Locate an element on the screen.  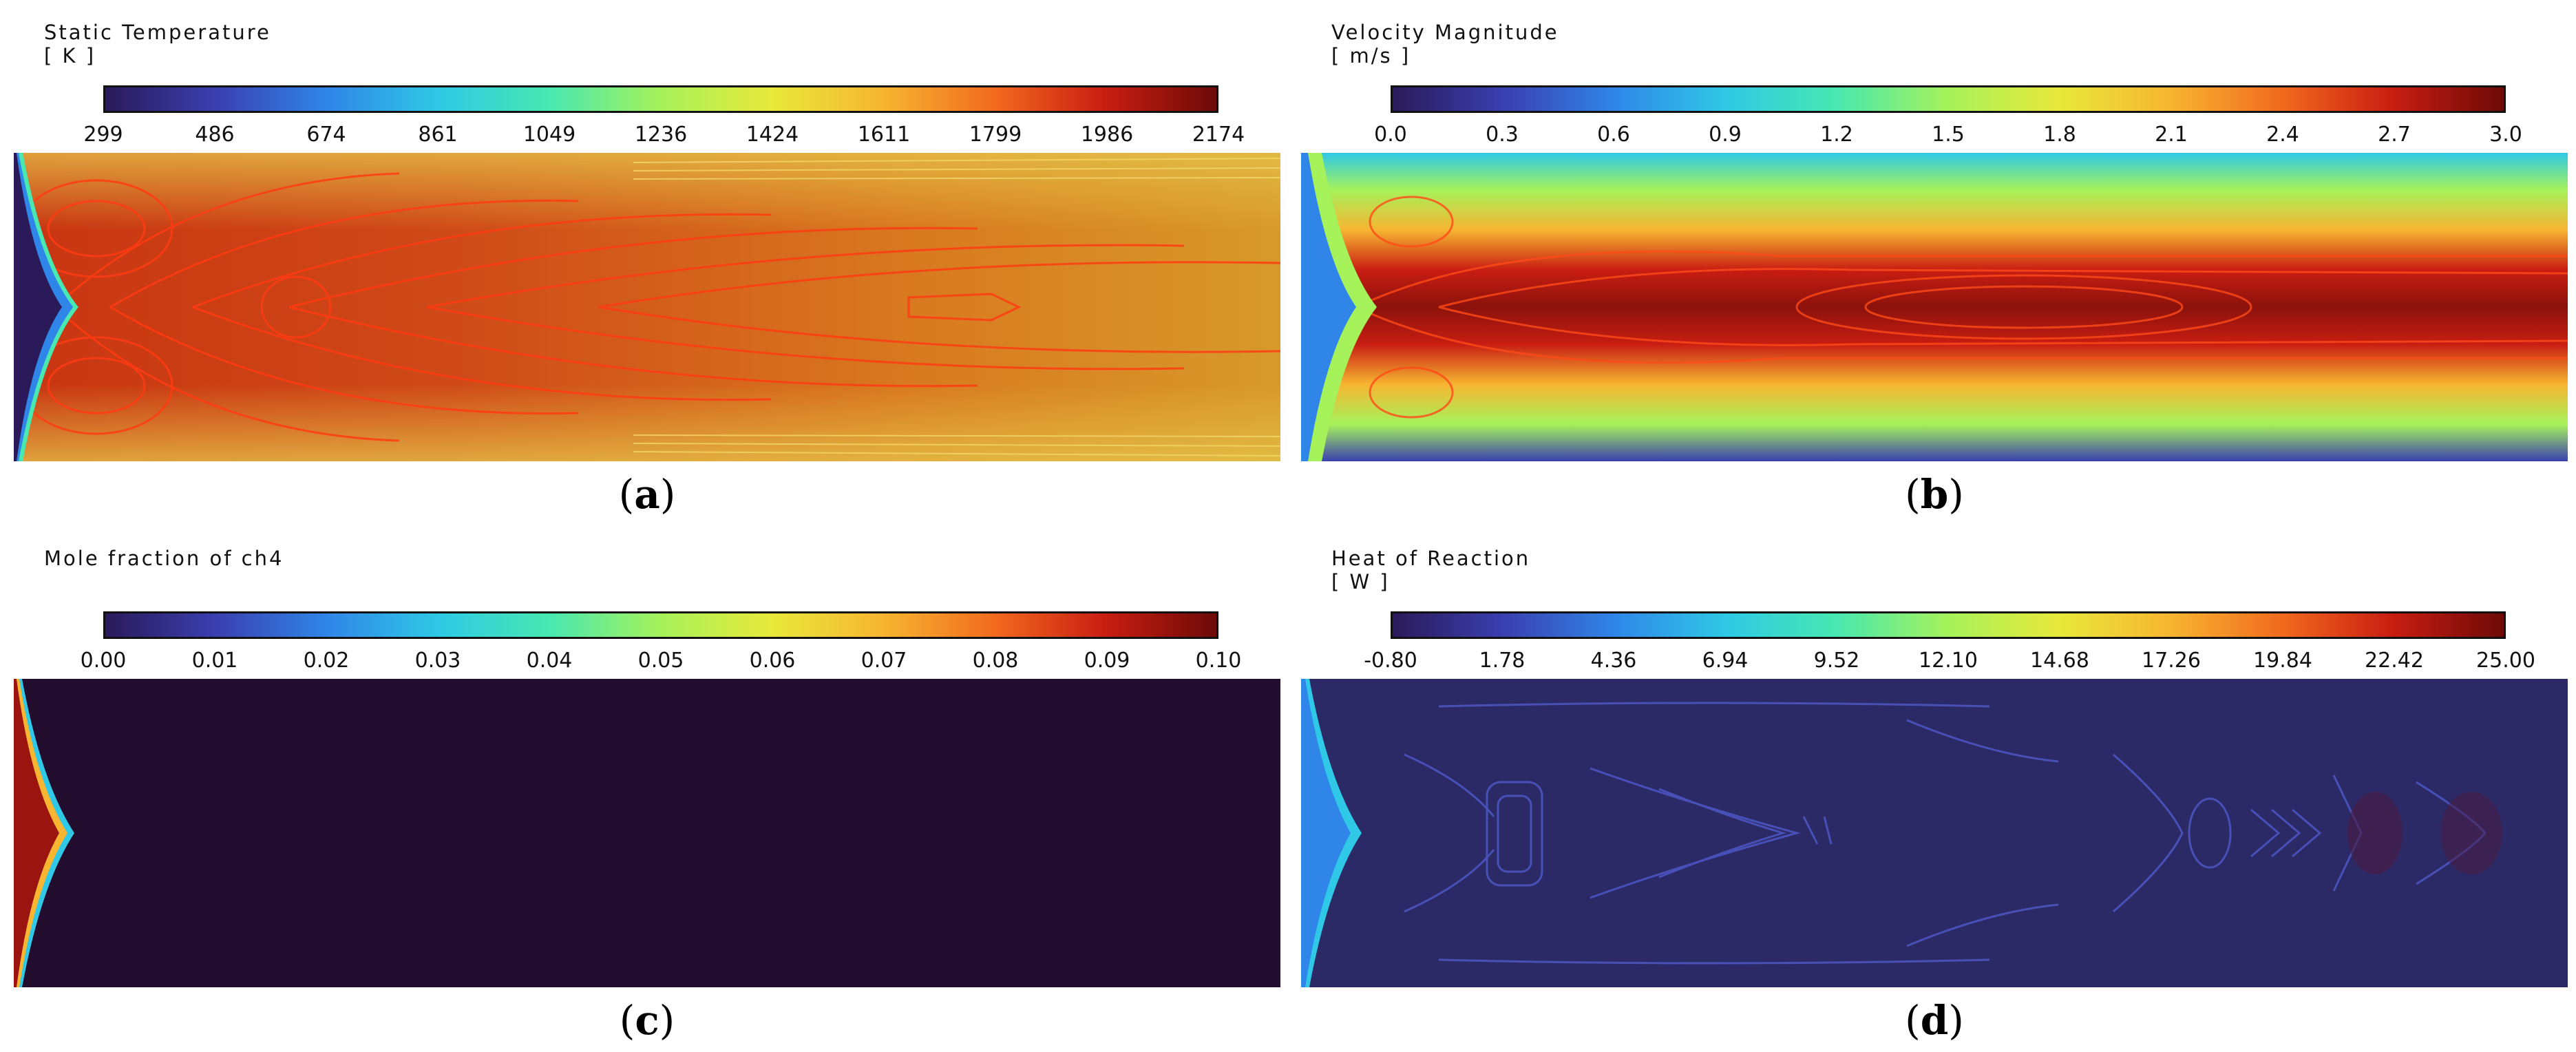
panel-title: Static Temperature is located at coordinates (157, 32).